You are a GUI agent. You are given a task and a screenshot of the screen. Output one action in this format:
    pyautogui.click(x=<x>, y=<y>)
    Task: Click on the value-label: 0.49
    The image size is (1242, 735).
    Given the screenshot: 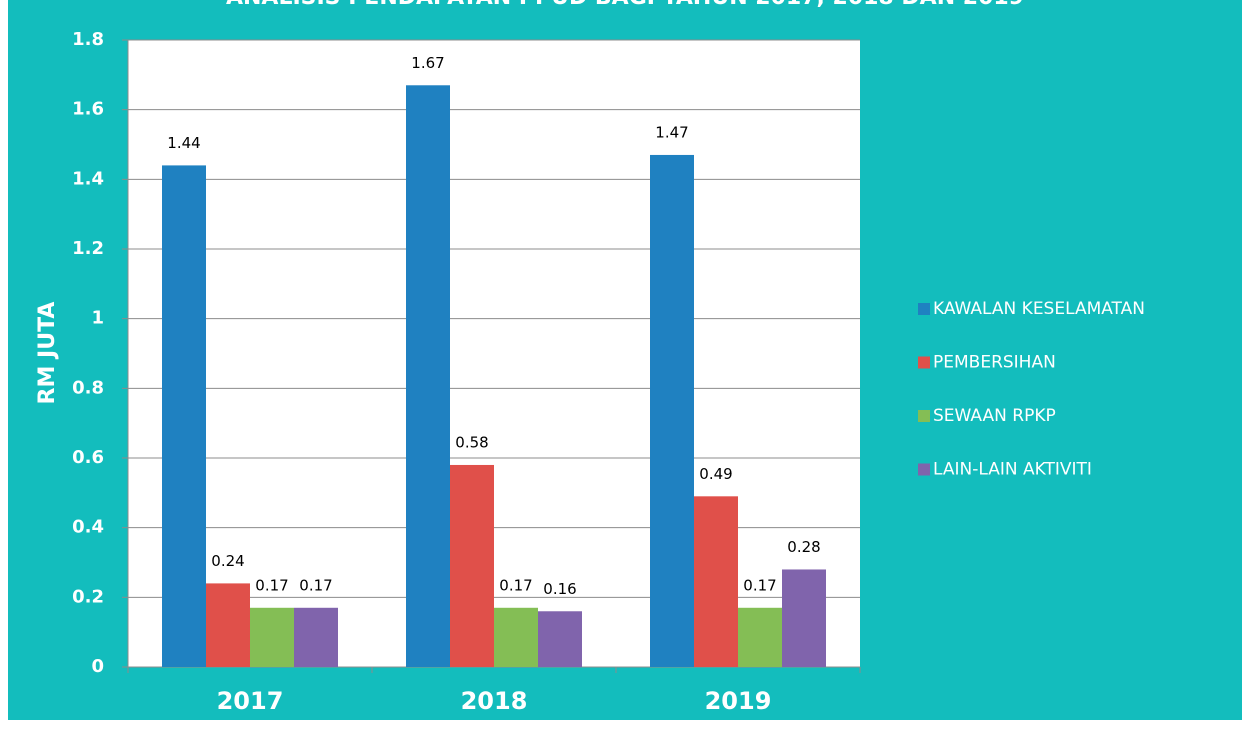 What is the action you would take?
    pyautogui.click(x=715, y=474)
    